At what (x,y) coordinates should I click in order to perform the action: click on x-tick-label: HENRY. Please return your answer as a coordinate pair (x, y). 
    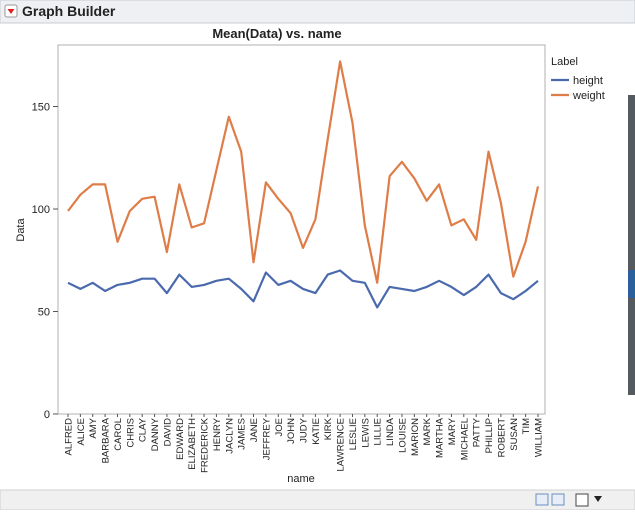
    Looking at the image, I should click on (217, 434).